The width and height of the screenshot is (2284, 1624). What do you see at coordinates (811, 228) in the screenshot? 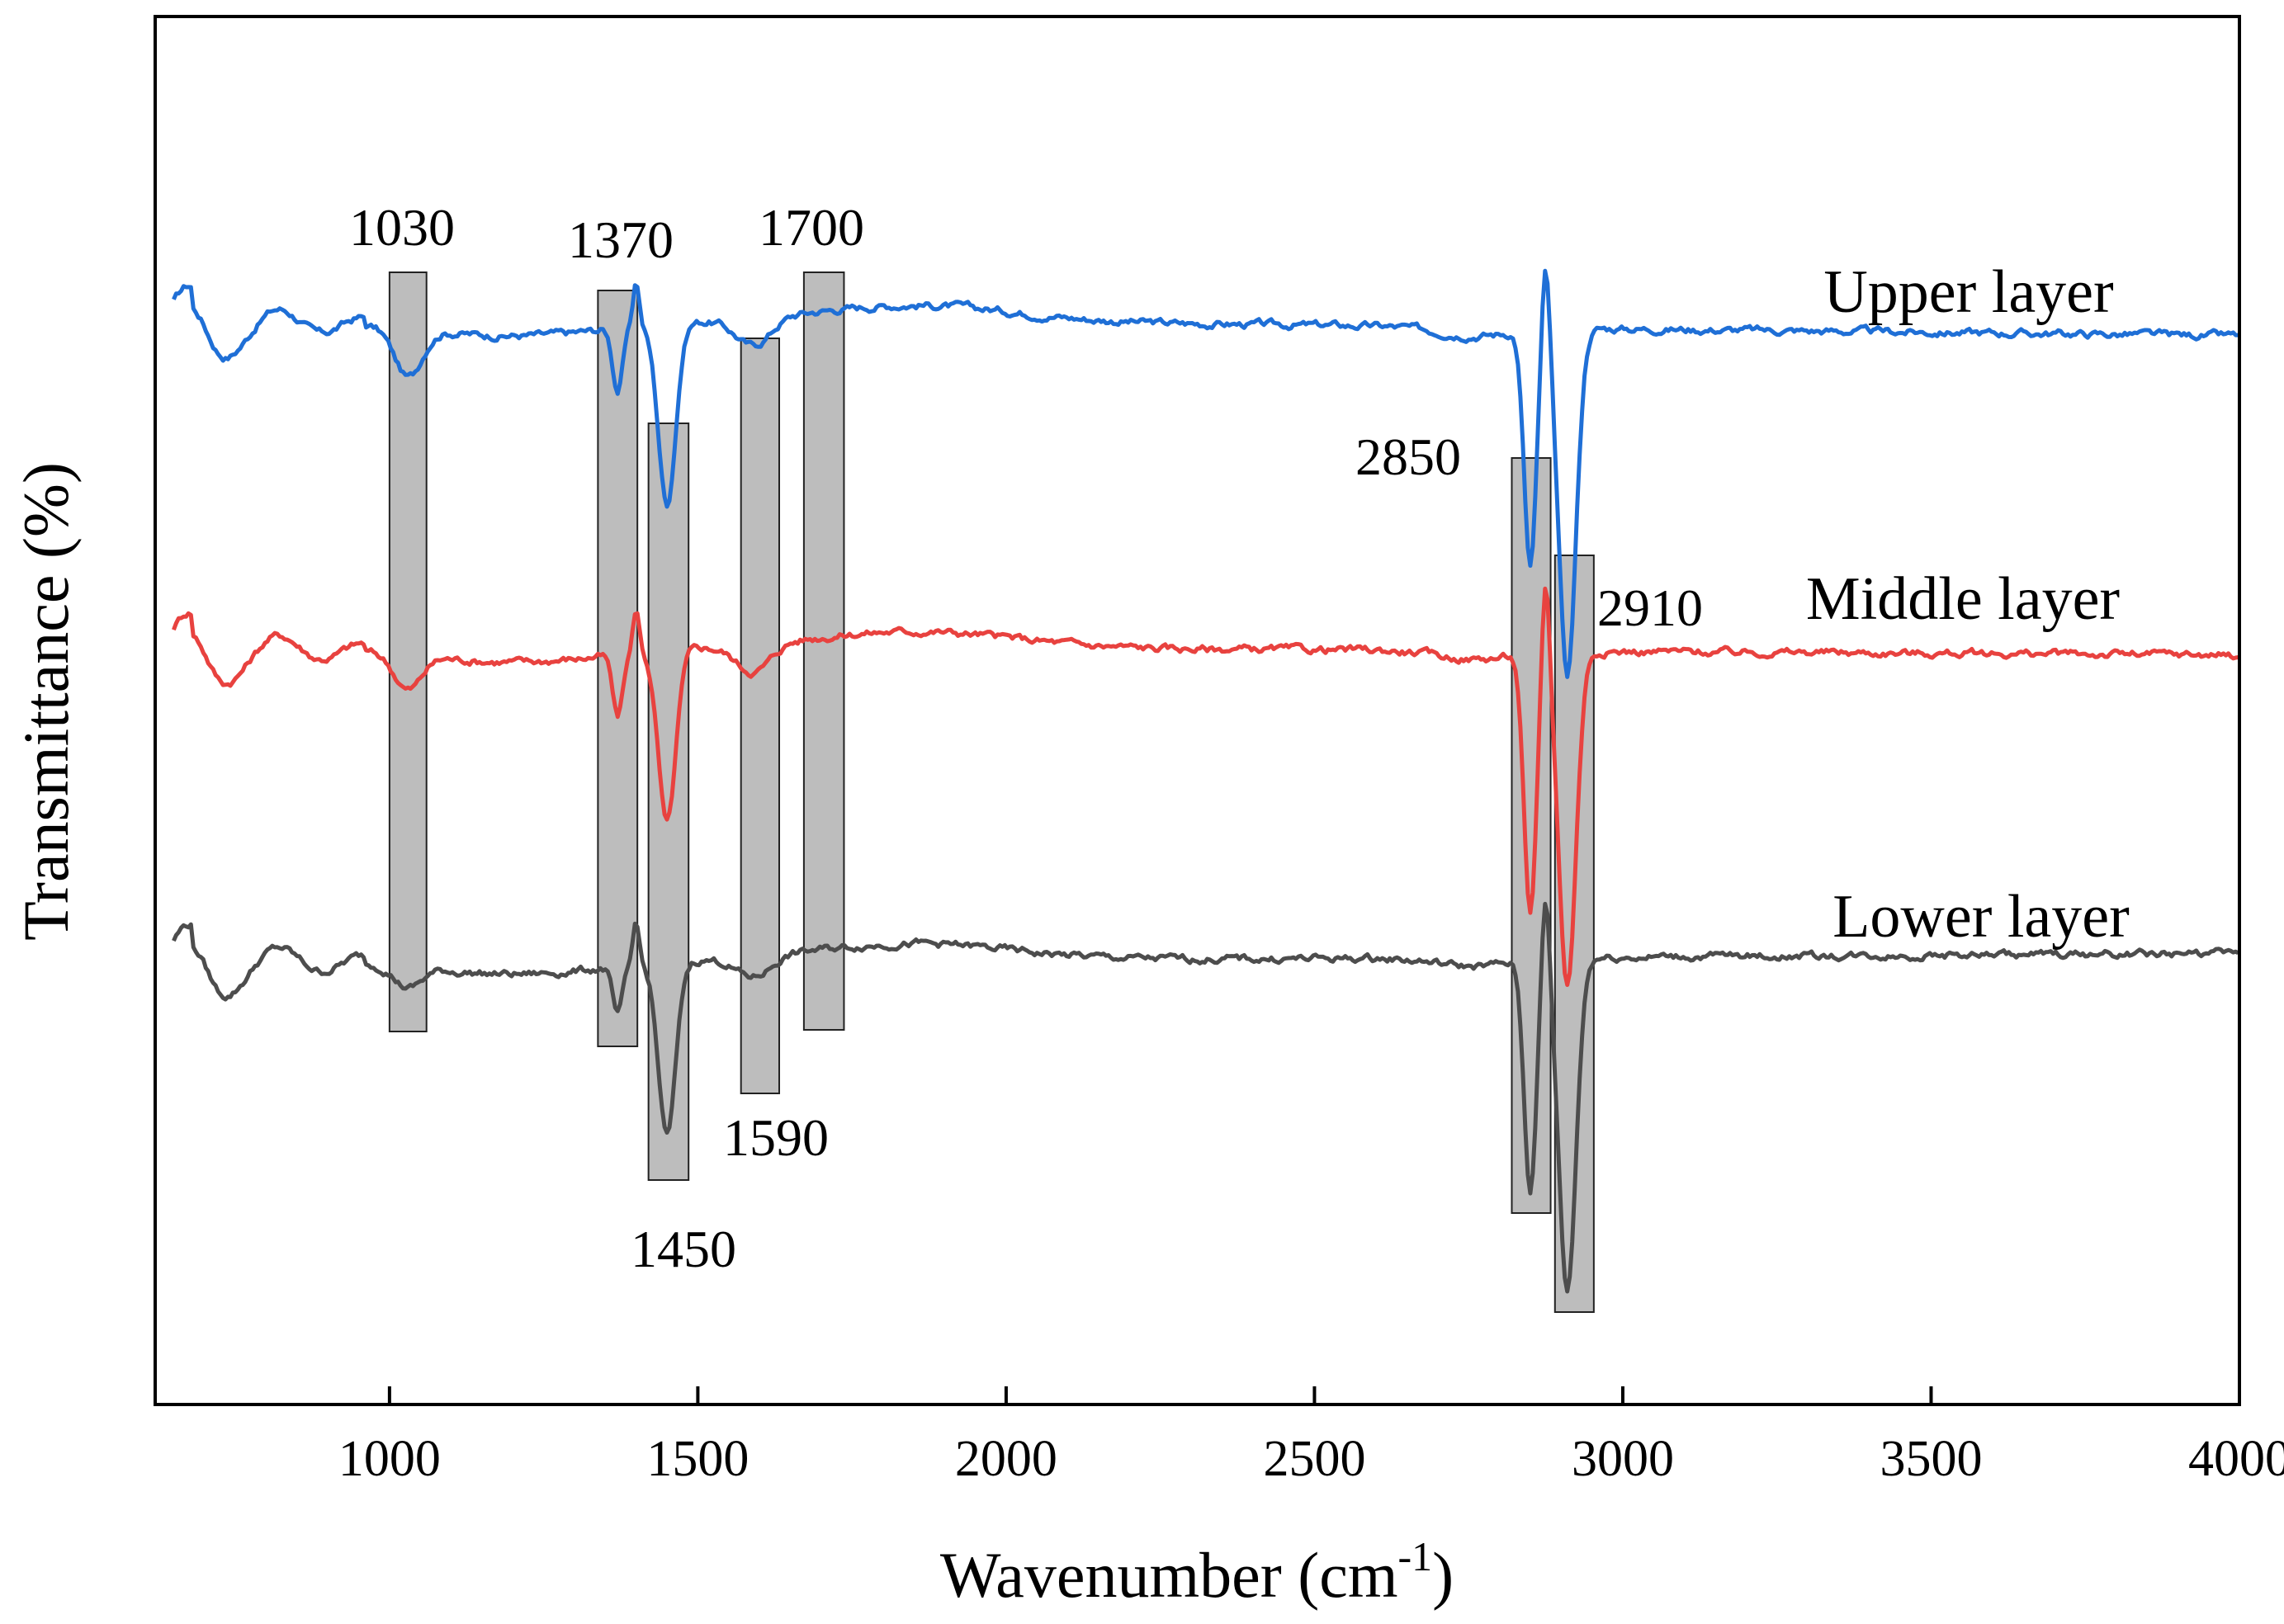
I see `band-label-1700: 1700` at bounding box center [811, 228].